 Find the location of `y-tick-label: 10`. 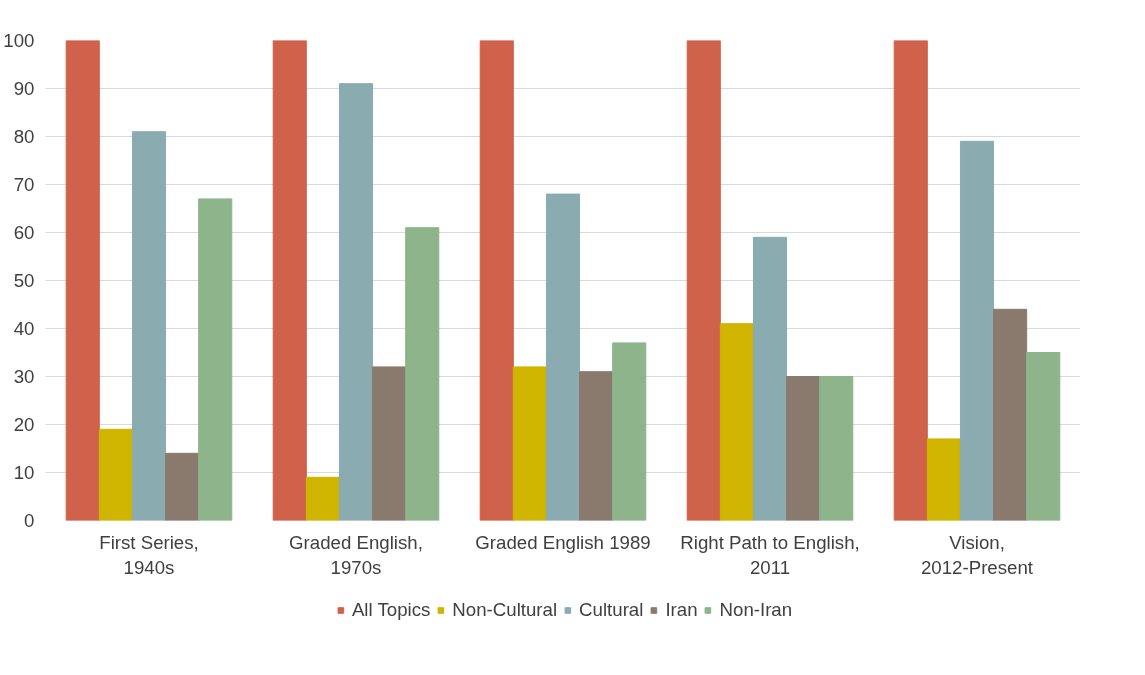

y-tick-label: 10 is located at coordinates (24, 472).